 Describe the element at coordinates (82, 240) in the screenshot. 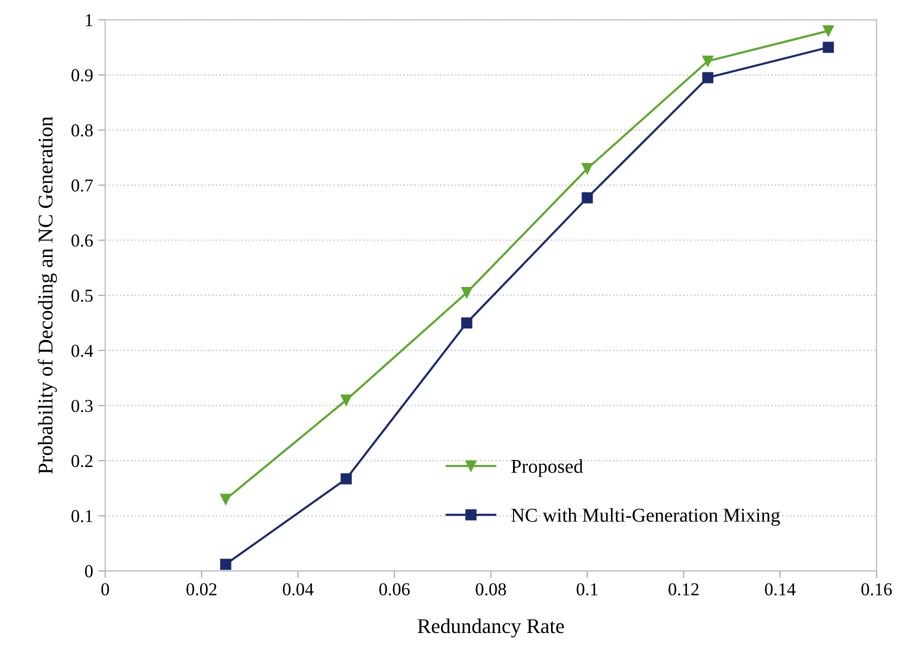

I see `y-tick-label: 0.6` at that location.